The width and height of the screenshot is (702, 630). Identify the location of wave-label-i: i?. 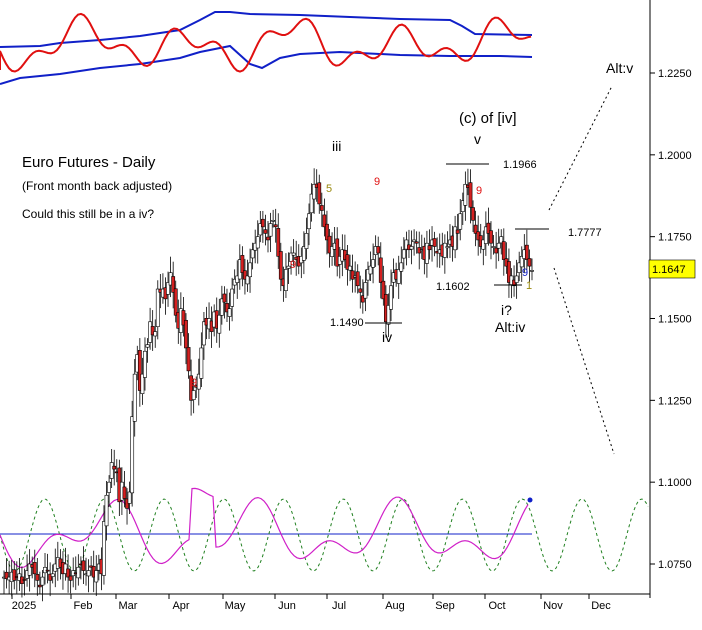
(506, 310).